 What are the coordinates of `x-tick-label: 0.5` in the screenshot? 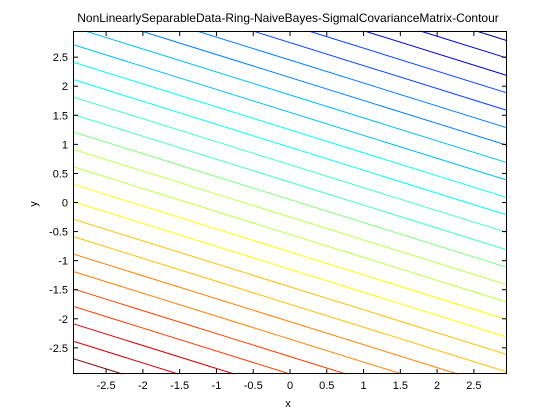 It's located at (326, 386).